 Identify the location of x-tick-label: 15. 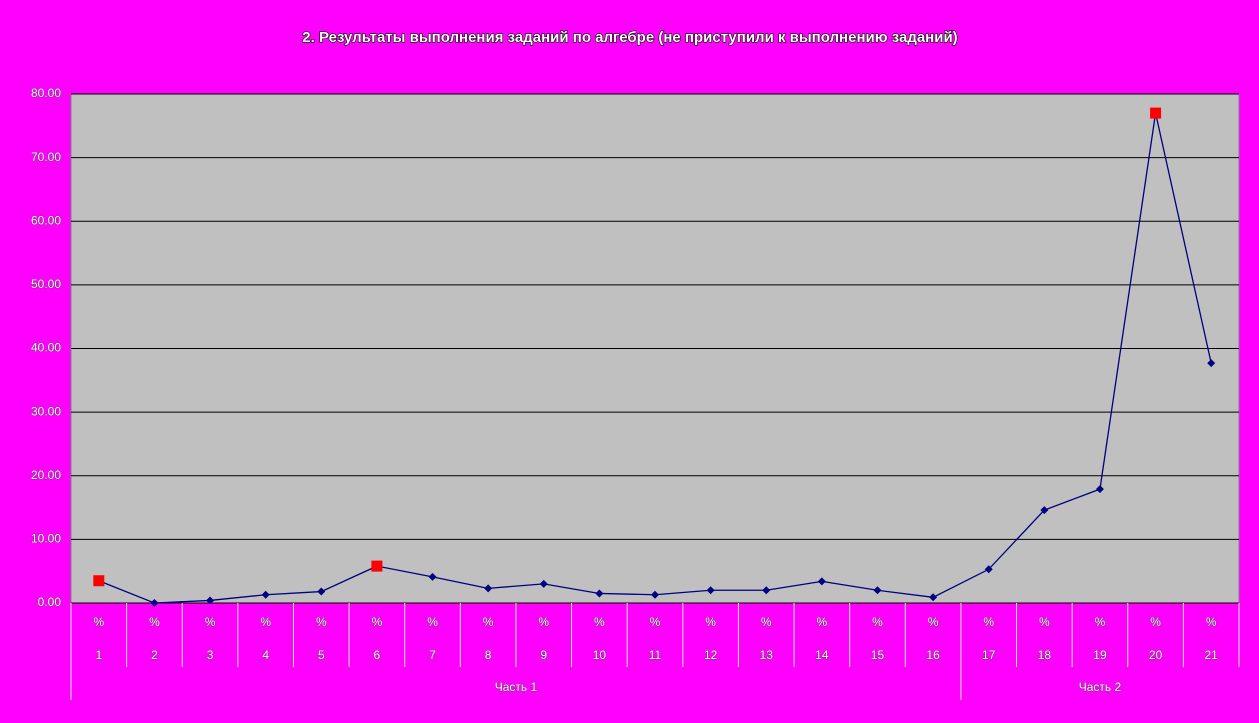
(878, 655).